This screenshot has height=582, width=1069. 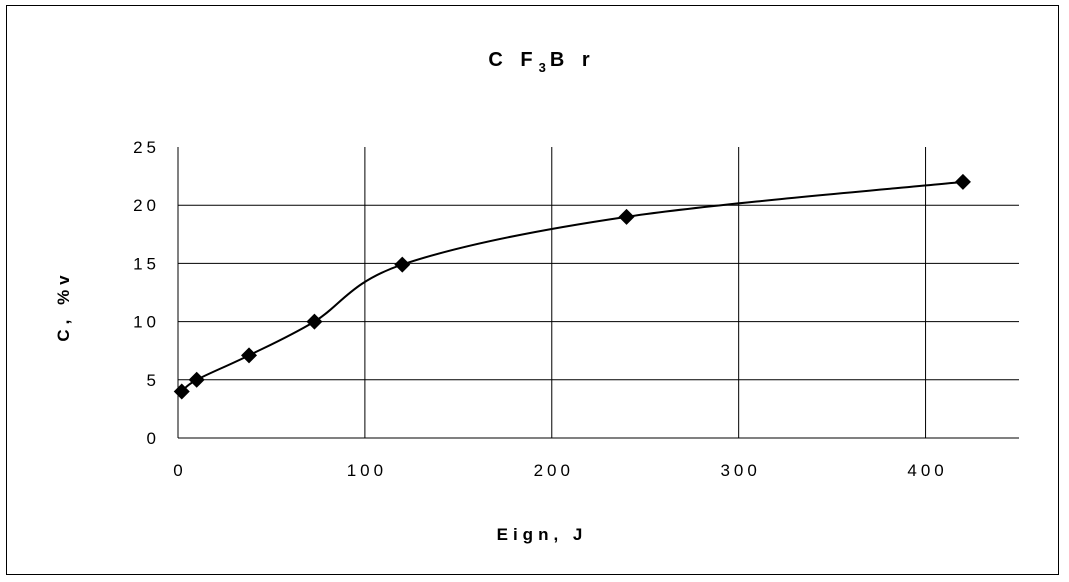 What do you see at coordinates (153, 438) in the screenshot?
I see `y-tick-label: 0` at bounding box center [153, 438].